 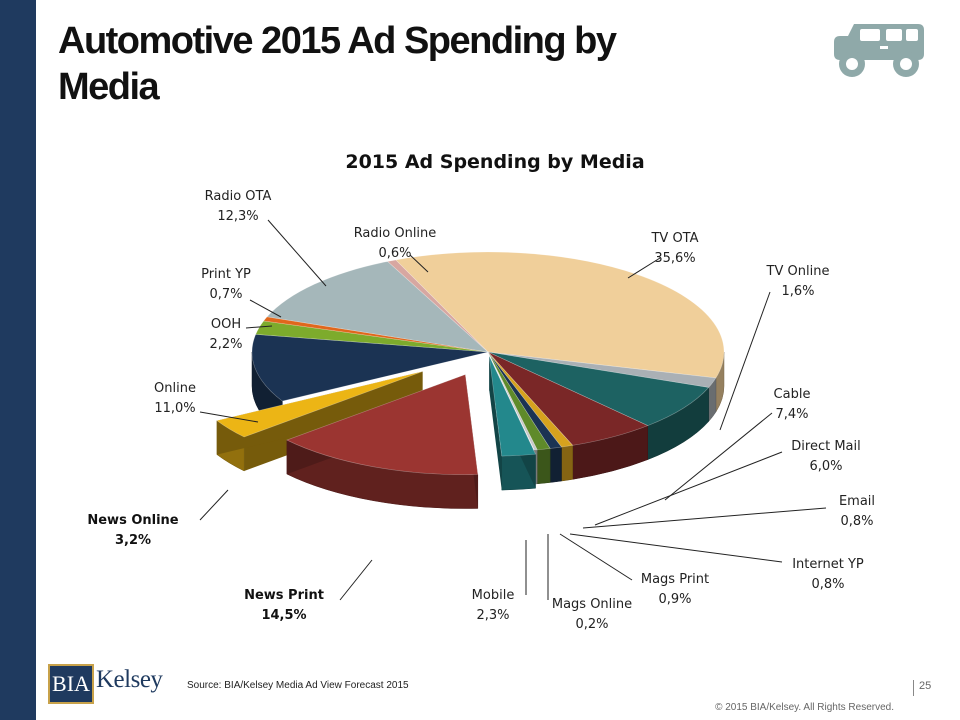 What do you see at coordinates (394, 253) in the screenshot?
I see `slice-value-radio-online: 0,6%` at bounding box center [394, 253].